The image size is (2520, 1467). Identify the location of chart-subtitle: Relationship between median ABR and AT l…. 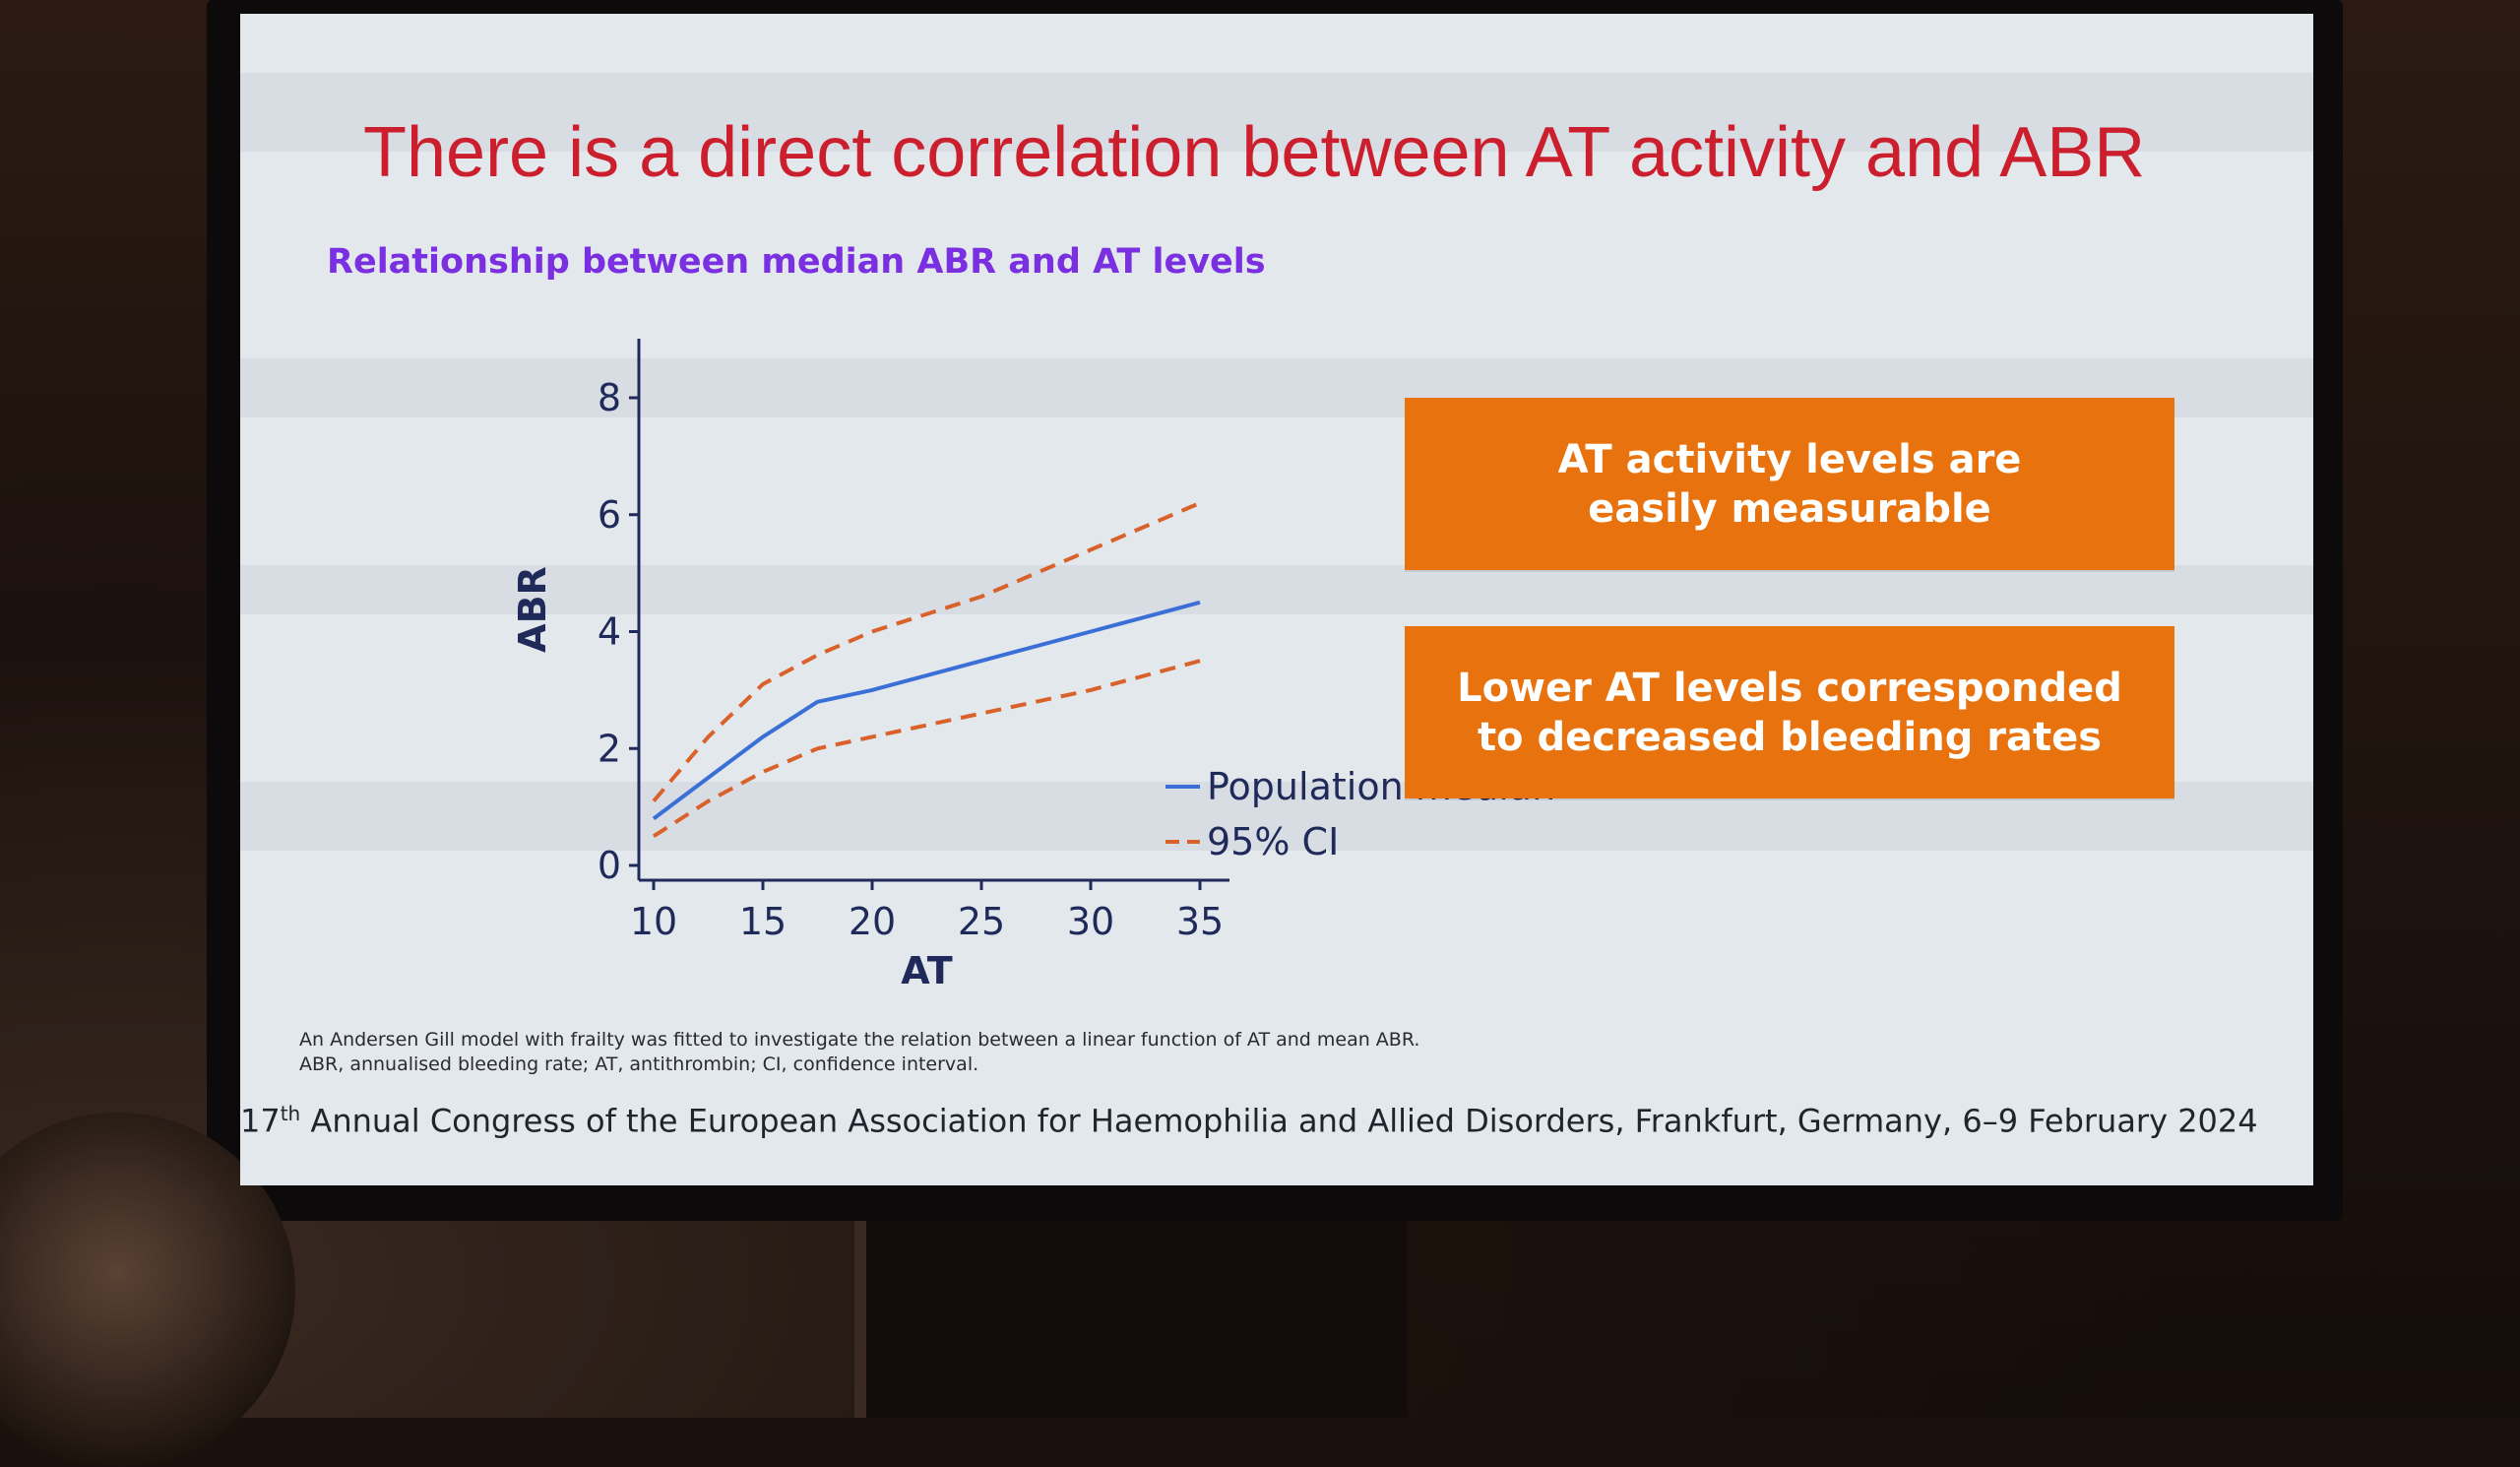
(796, 262).